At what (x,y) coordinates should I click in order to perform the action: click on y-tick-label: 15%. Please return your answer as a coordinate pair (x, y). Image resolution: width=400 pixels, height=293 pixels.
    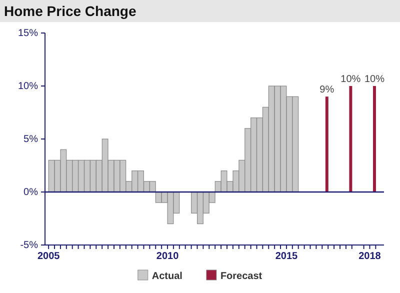
    Looking at the image, I should click on (28, 34).